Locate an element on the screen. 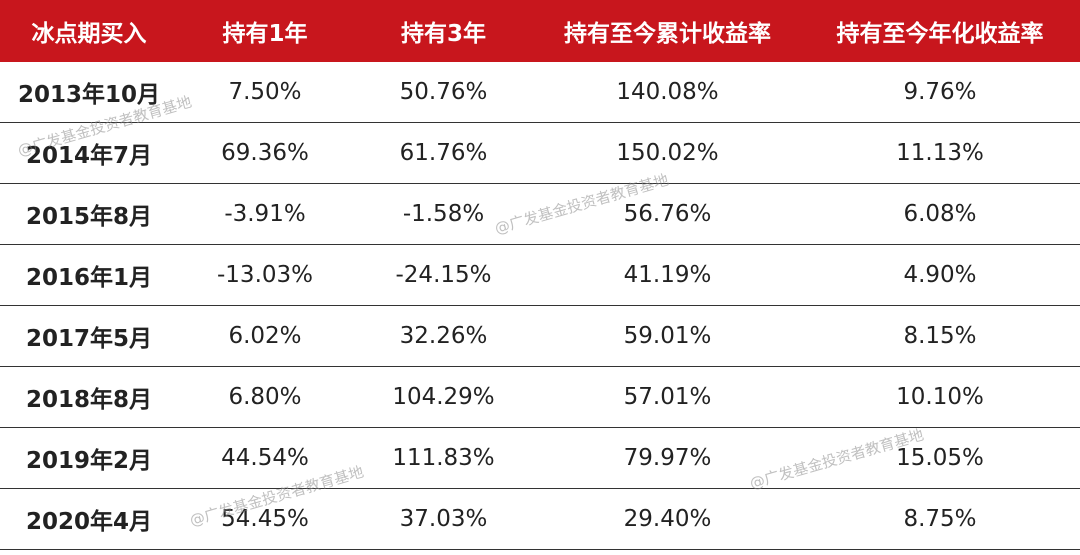 This screenshot has height=555, width=1080. table-cell: 37.03% is located at coordinates (443, 519).